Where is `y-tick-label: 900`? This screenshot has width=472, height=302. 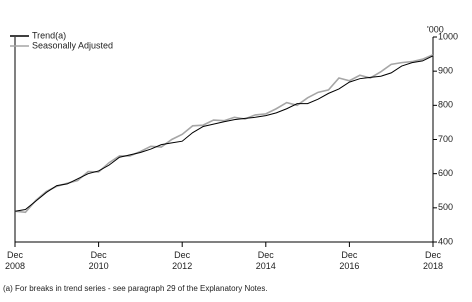 y-tick-label: 900 is located at coordinates (445, 71).